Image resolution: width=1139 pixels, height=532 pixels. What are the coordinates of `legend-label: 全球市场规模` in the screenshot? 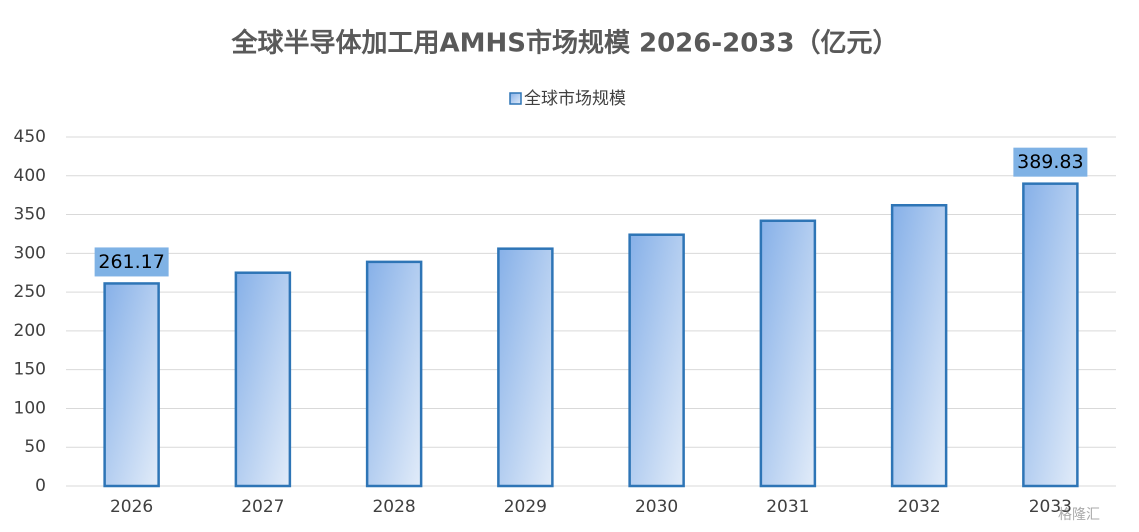 It's located at (575, 99).